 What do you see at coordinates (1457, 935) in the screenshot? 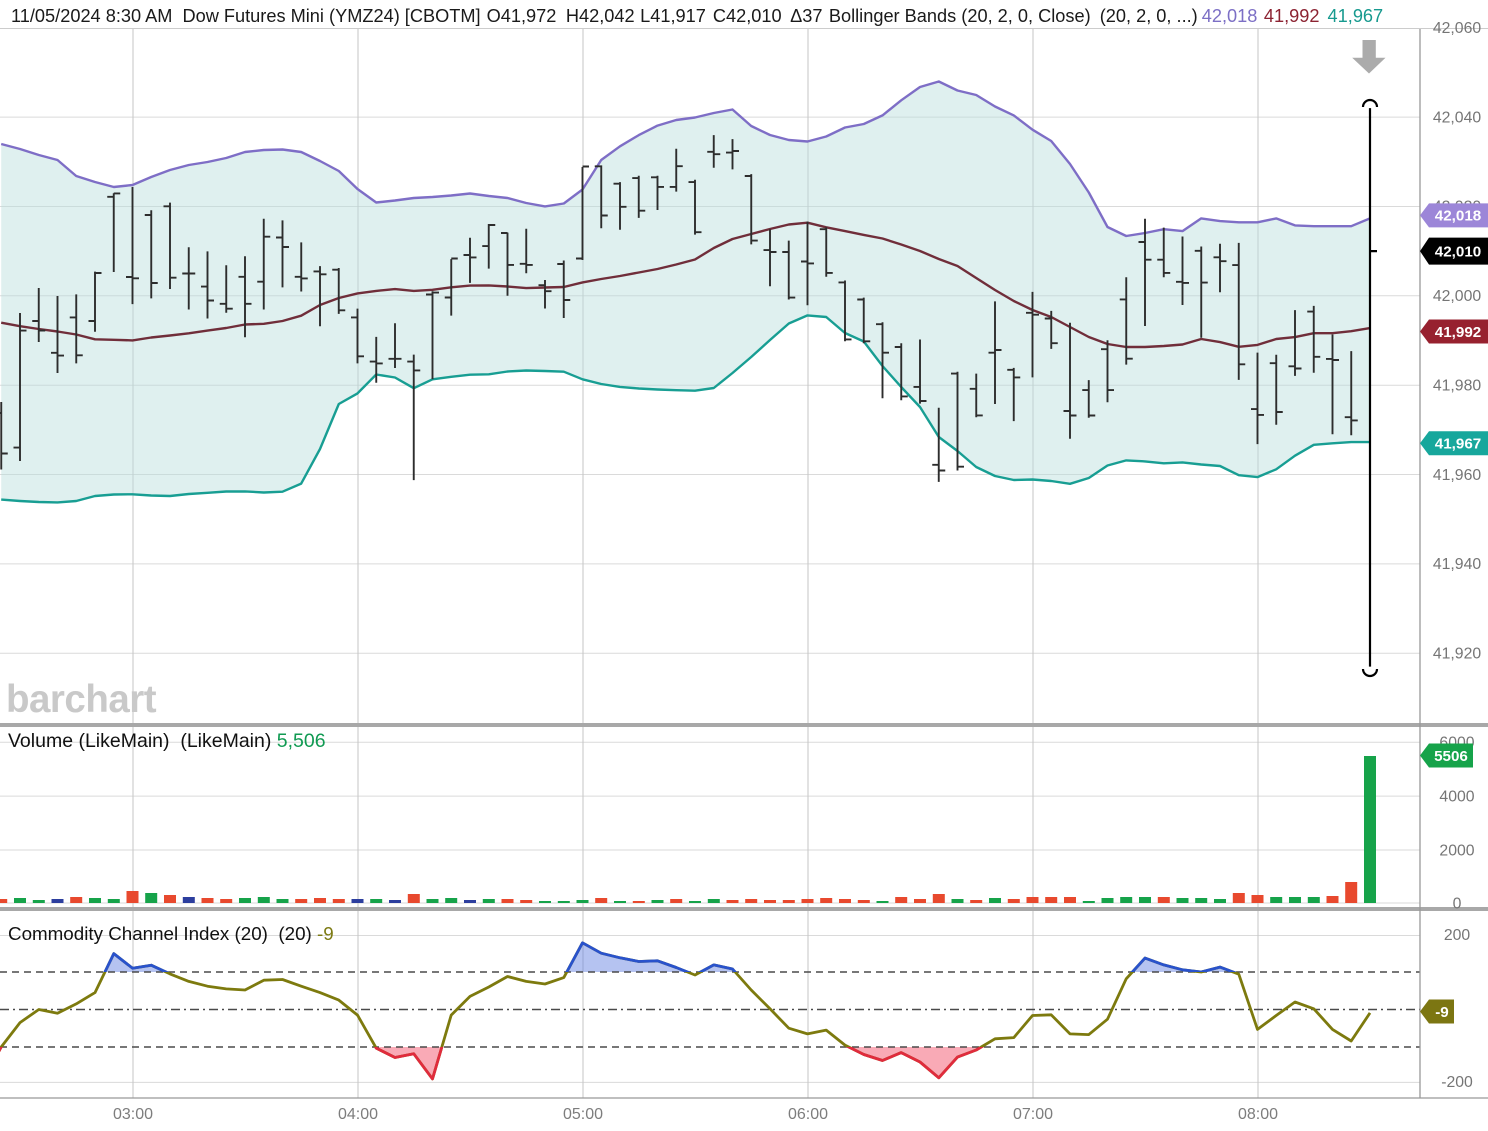
I see `svg-text: 200` at bounding box center [1457, 935].